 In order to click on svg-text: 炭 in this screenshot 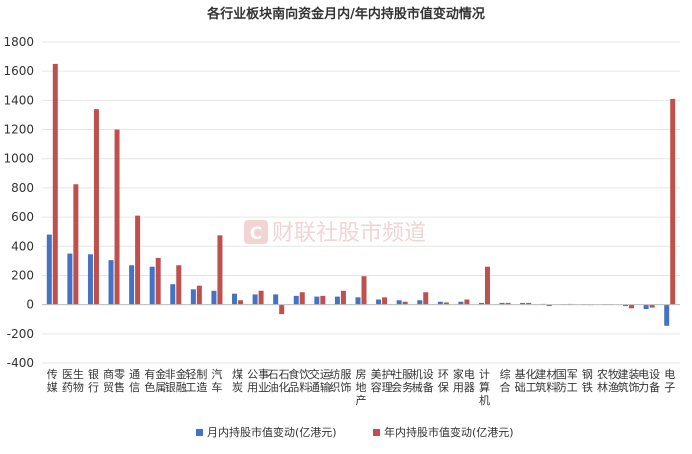, I will do `click(237, 387)`.